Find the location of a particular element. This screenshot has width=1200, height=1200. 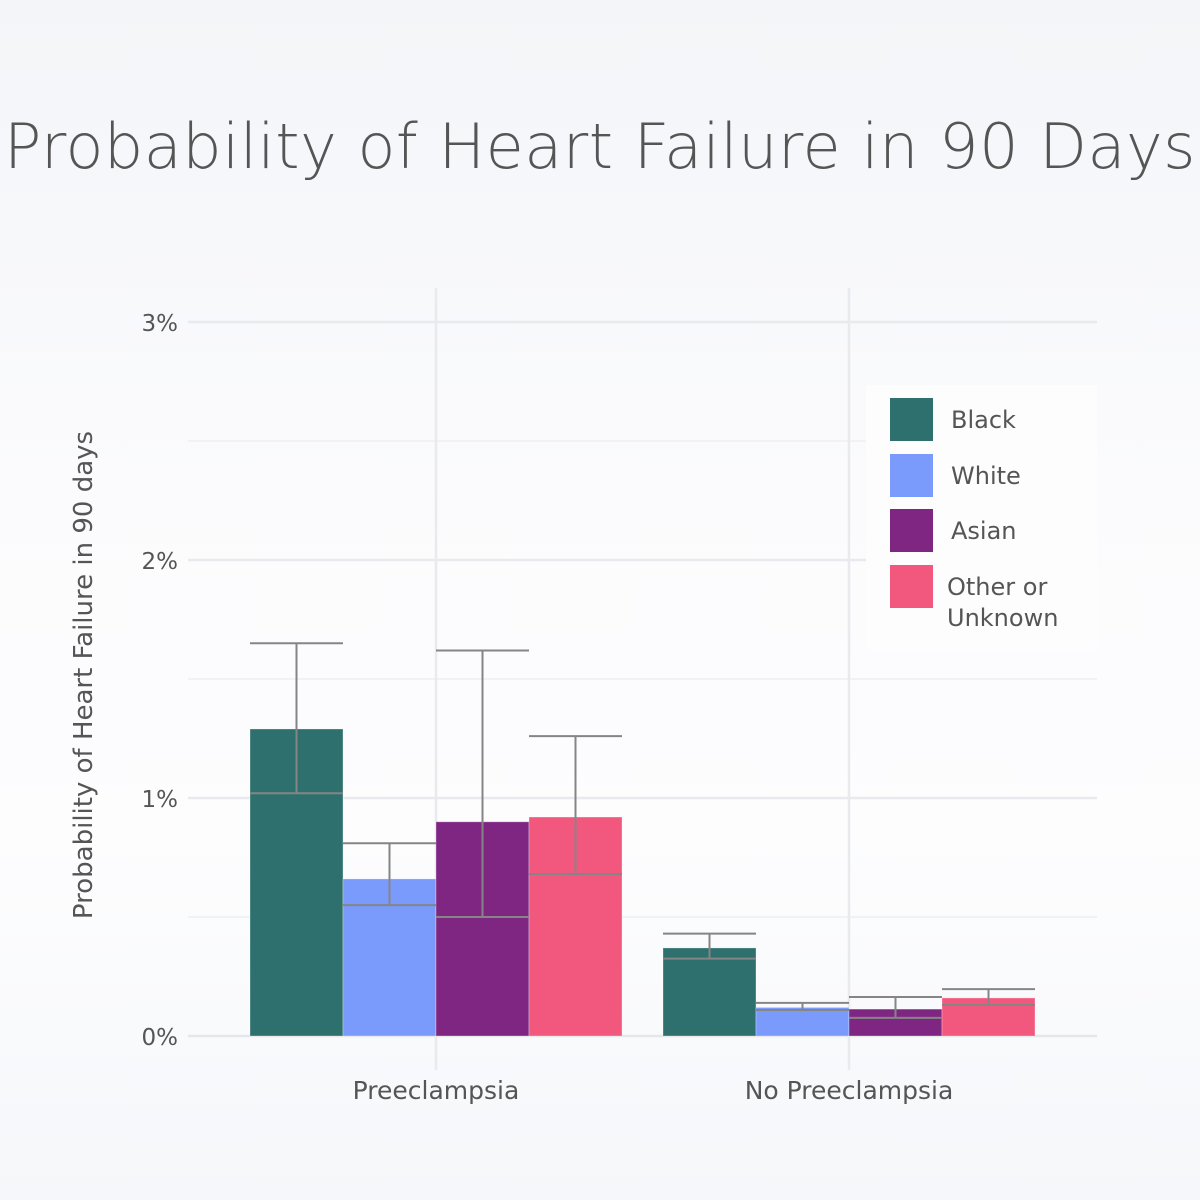

legend-label: Asian is located at coordinates (984, 531).